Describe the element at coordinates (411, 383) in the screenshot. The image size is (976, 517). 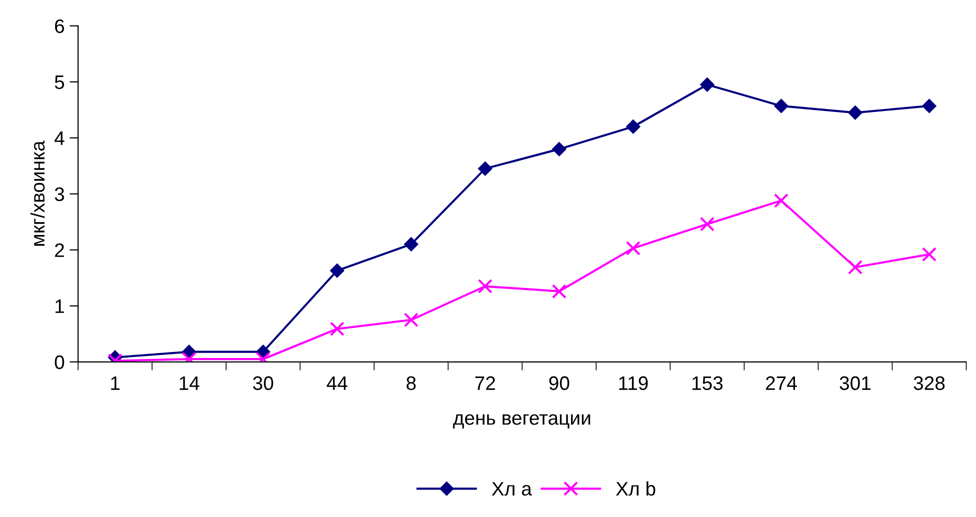
I see `x-tick-label: 8` at that location.